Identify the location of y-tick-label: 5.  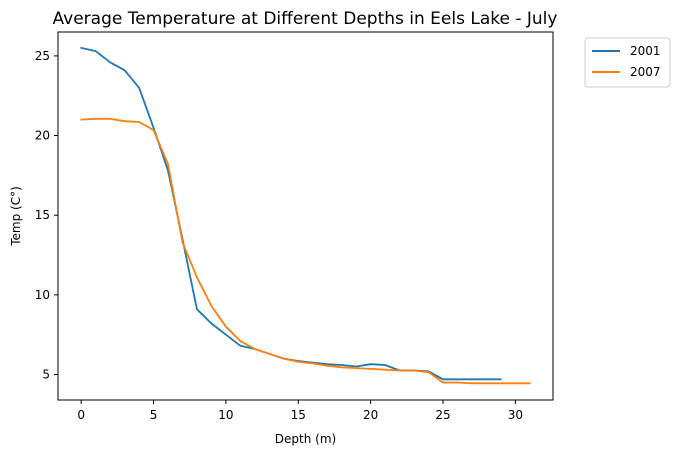
(46, 375).